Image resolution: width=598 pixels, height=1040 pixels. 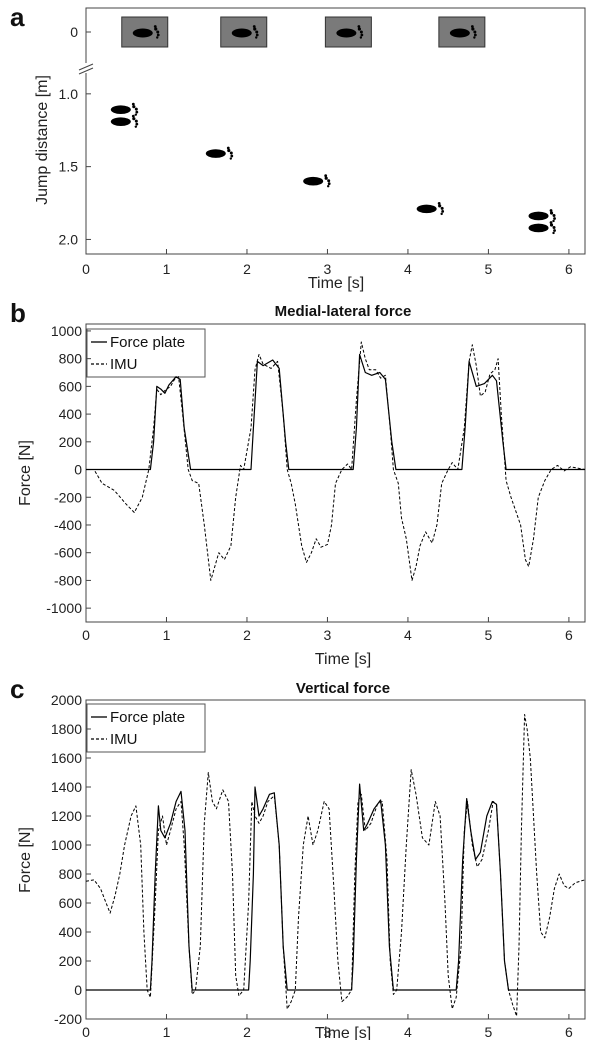 I want to click on chart-b-ytick-label: -800, so click(x=68, y=580).